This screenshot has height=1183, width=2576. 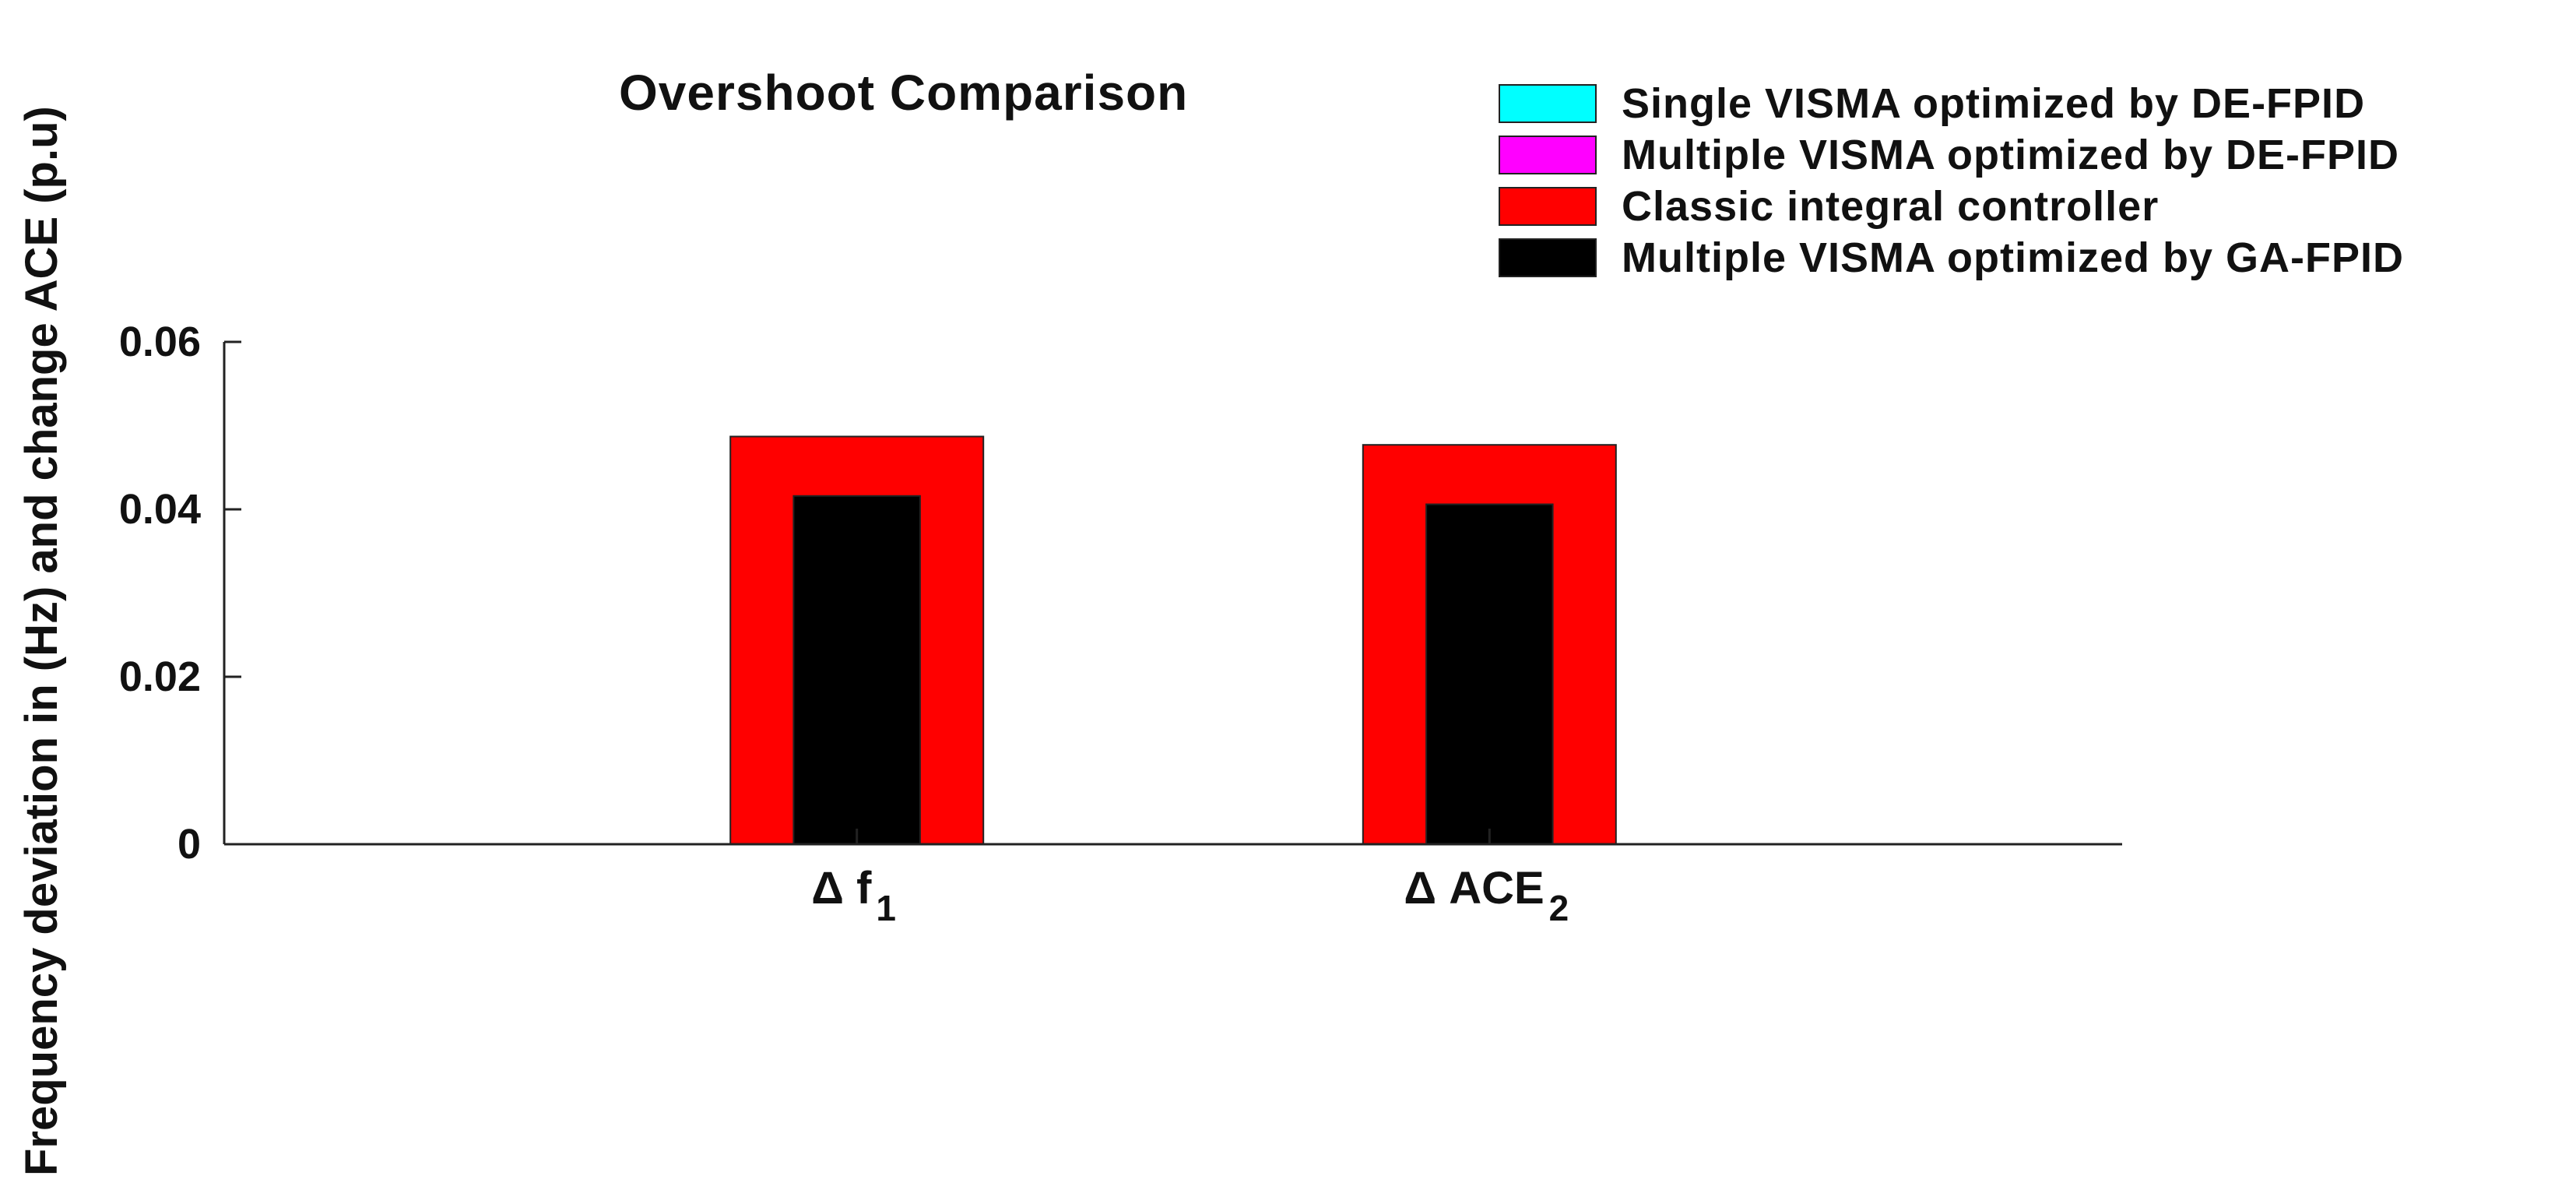 I want to click on legend-item: Multiple VISMA optimized by DE-FPID, so click(x=1951, y=155).